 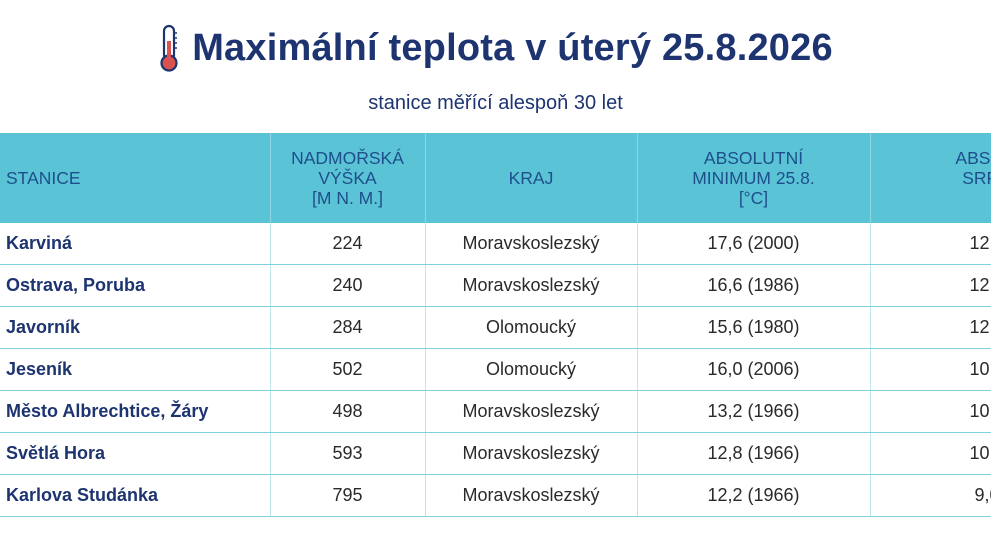 I want to click on cell-abs-min: 12,8 (1966), so click(x=754, y=453).